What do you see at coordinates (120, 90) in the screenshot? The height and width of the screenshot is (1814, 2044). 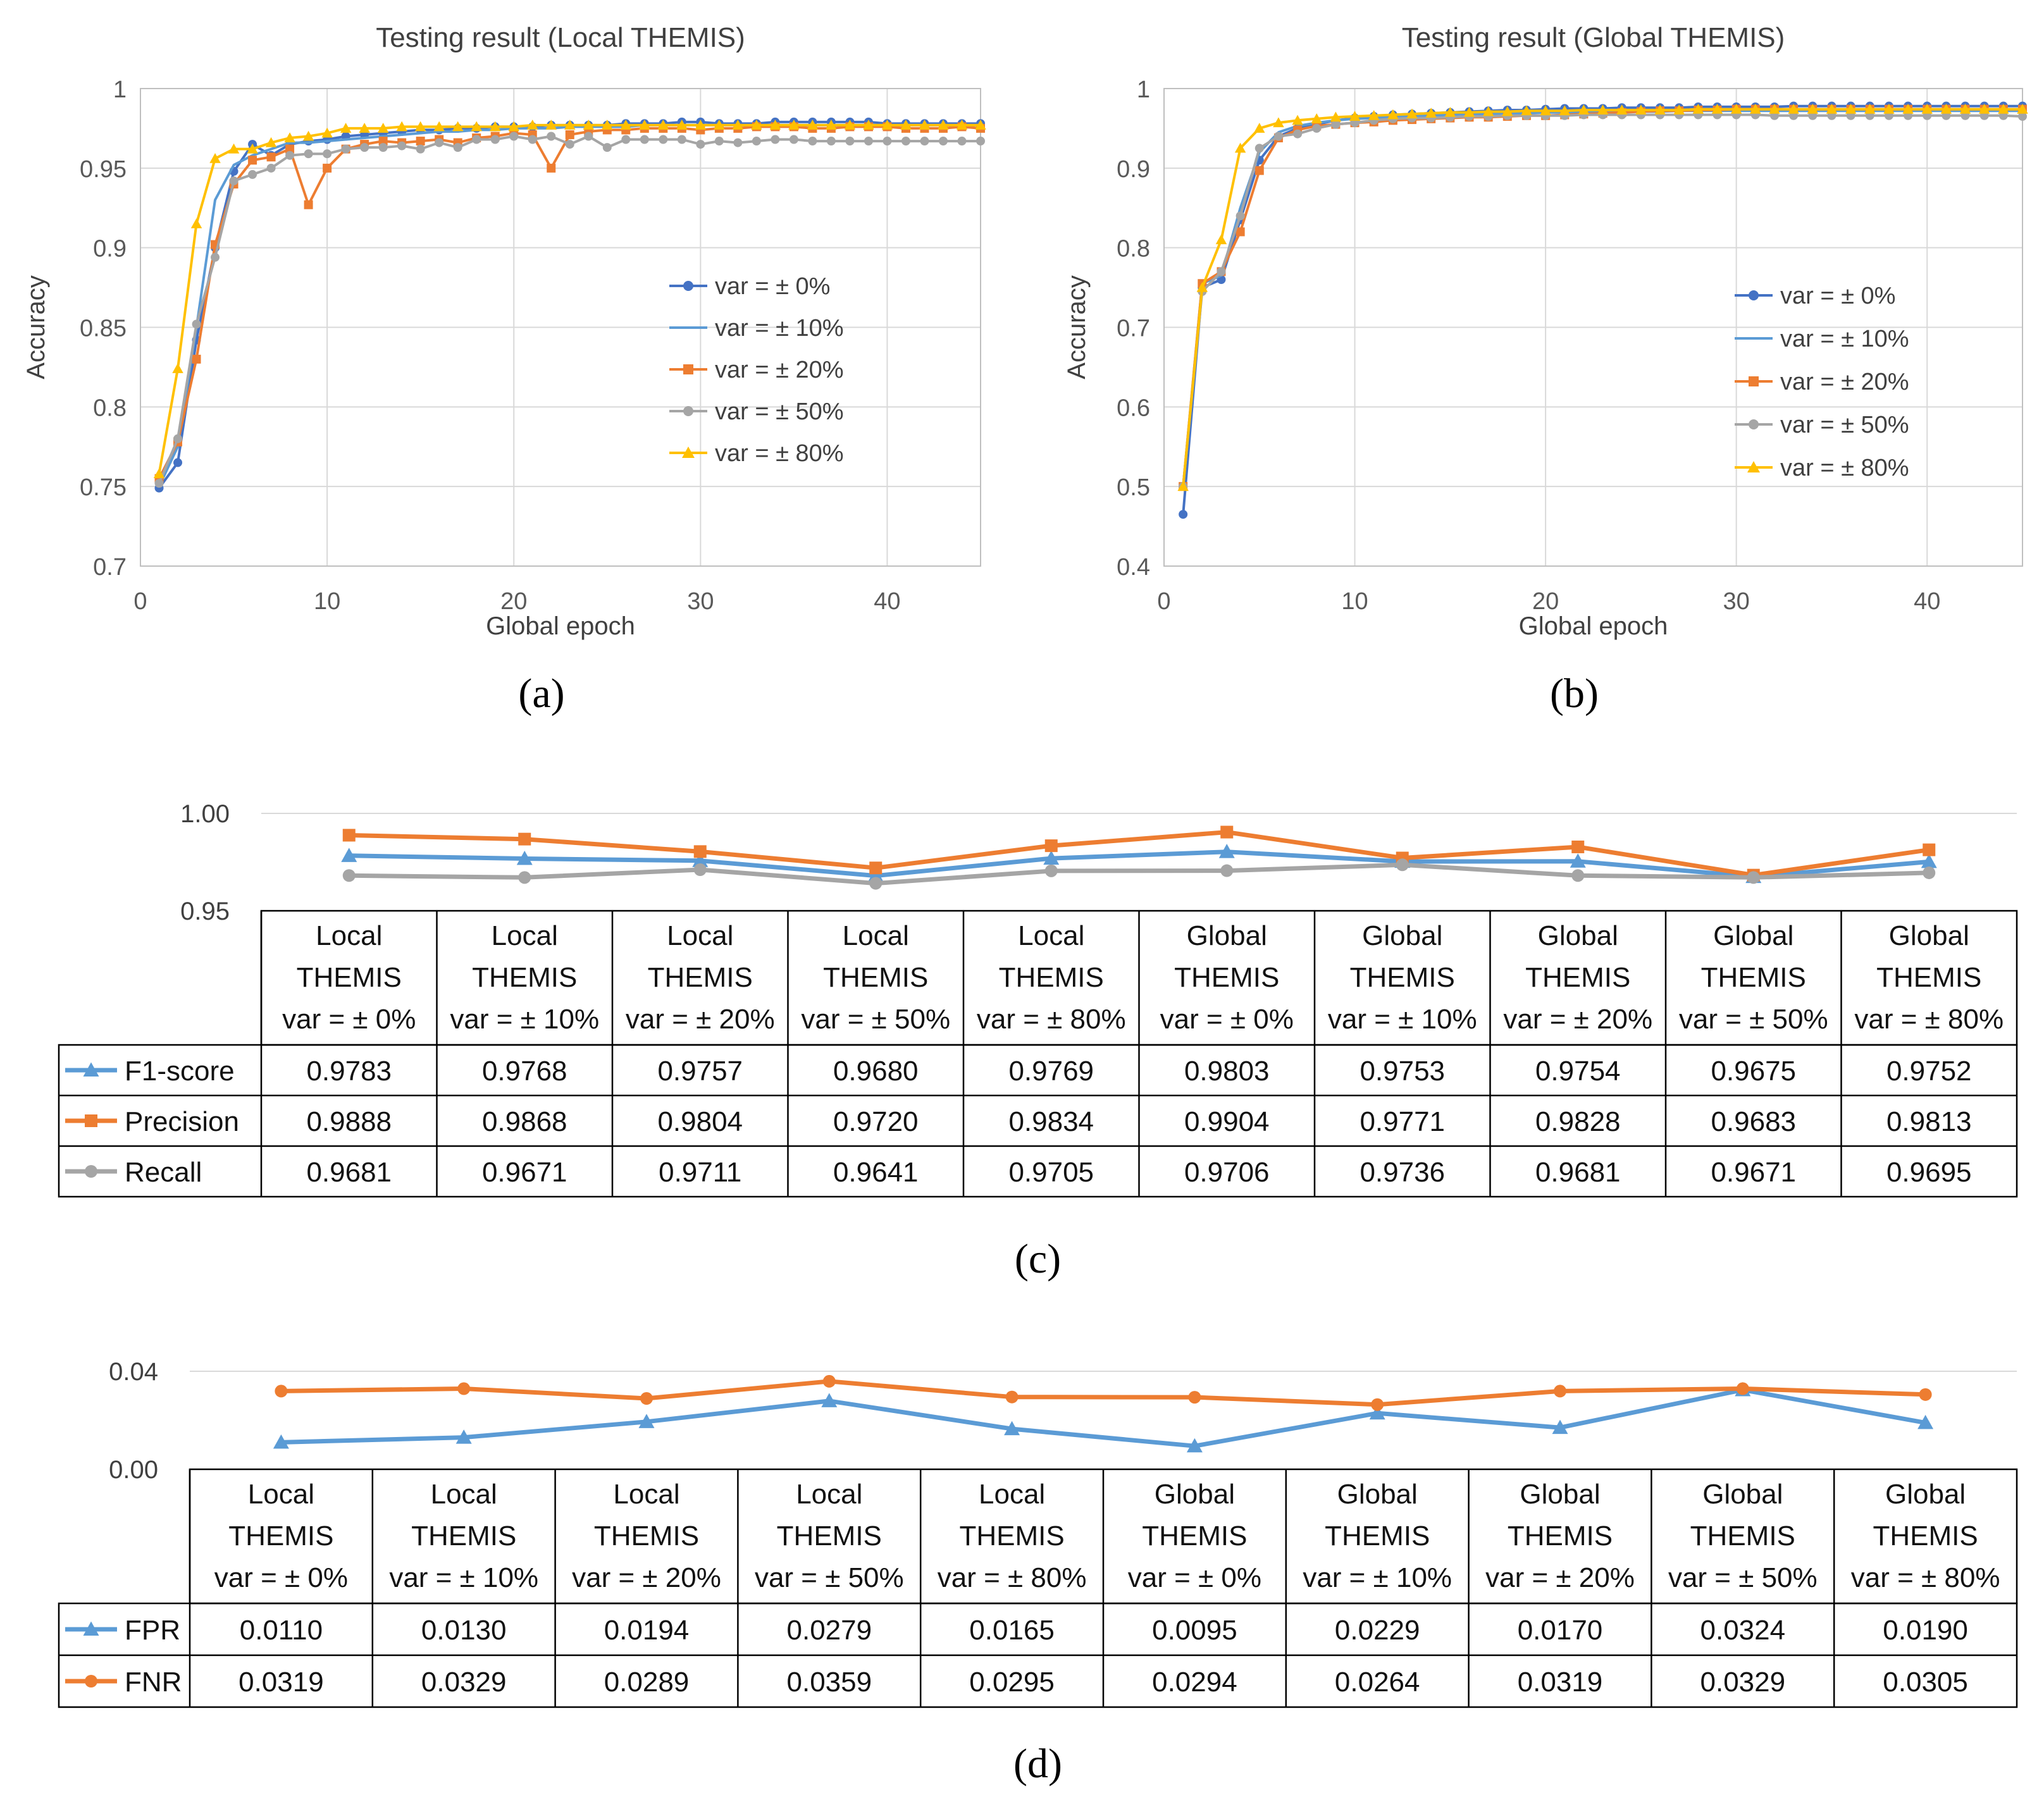 I see `y-tick-label: 1` at bounding box center [120, 90].